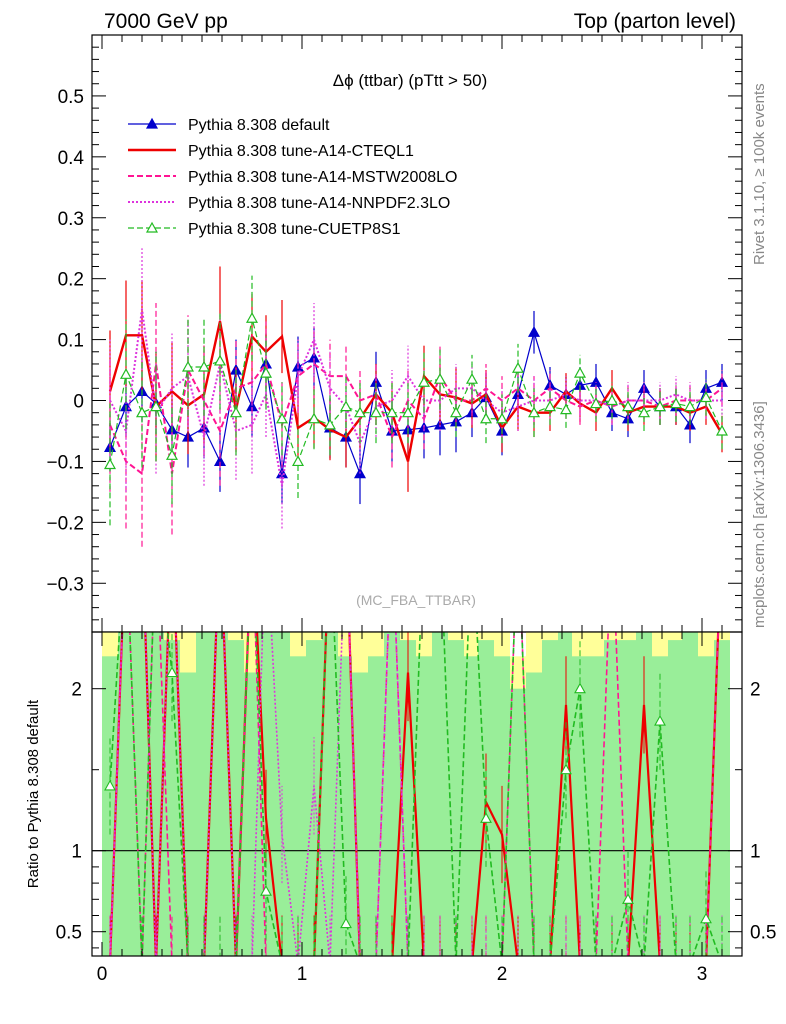 This screenshot has height=1024, width=786. What do you see at coordinates (259, 125) in the screenshot?
I see `legend-label: Pythia 8.308 default` at bounding box center [259, 125].